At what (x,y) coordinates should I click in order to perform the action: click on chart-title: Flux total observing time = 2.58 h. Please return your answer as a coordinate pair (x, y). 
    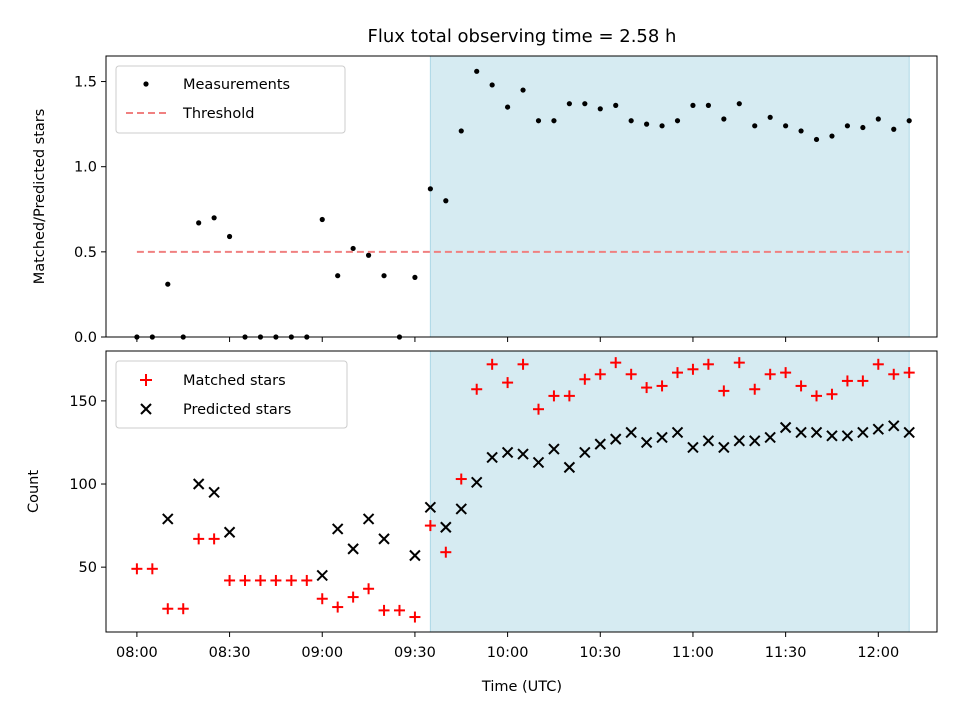
    Looking at the image, I should click on (522, 36).